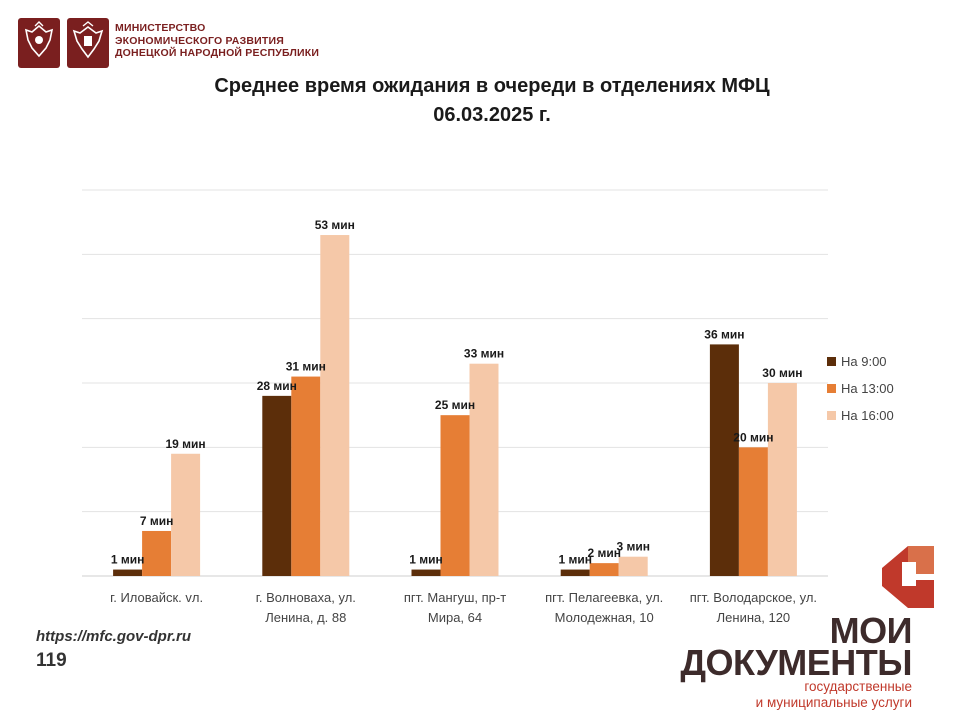 This screenshot has width=960, height=720. Describe the element at coordinates (867, 388) in the screenshot. I see `legend-label: На 13:00` at that location.